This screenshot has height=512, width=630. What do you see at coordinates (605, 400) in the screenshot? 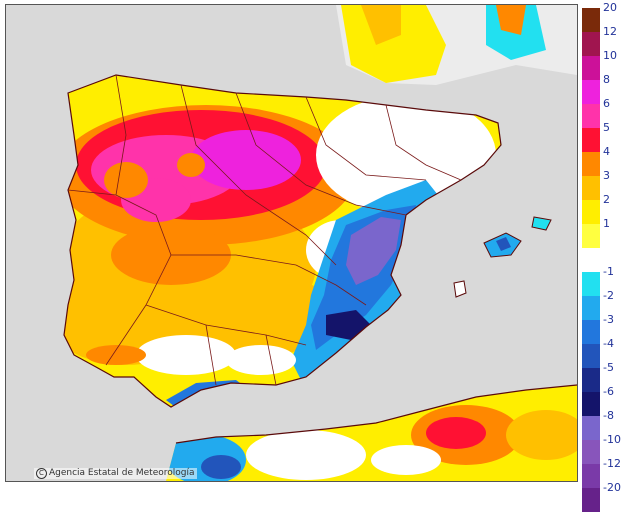
I see `legend-item-cold-5: -6` at bounding box center [605, 400].